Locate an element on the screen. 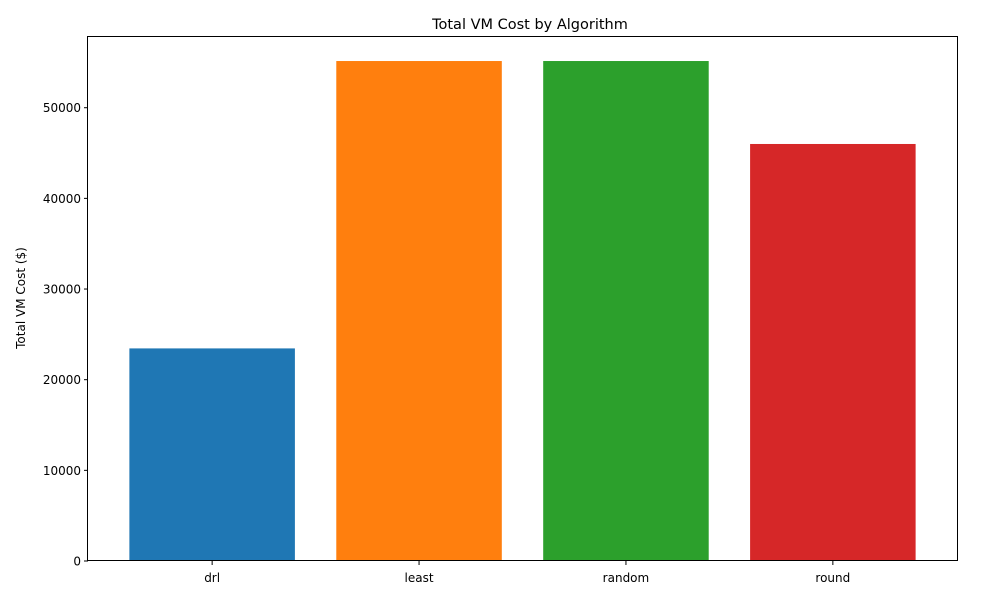 This screenshot has height=604, width=1000. y-tick-label: 50000 is located at coordinates (62, 108).